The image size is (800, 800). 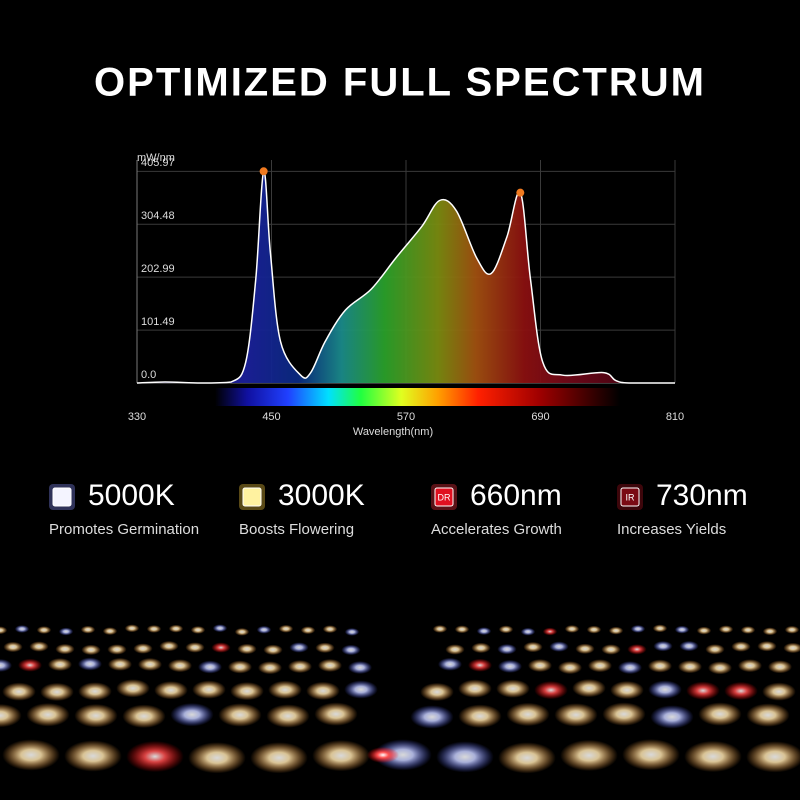 I want to click on feature-caption: Boosts Flowering, so click(x=296, y=529).